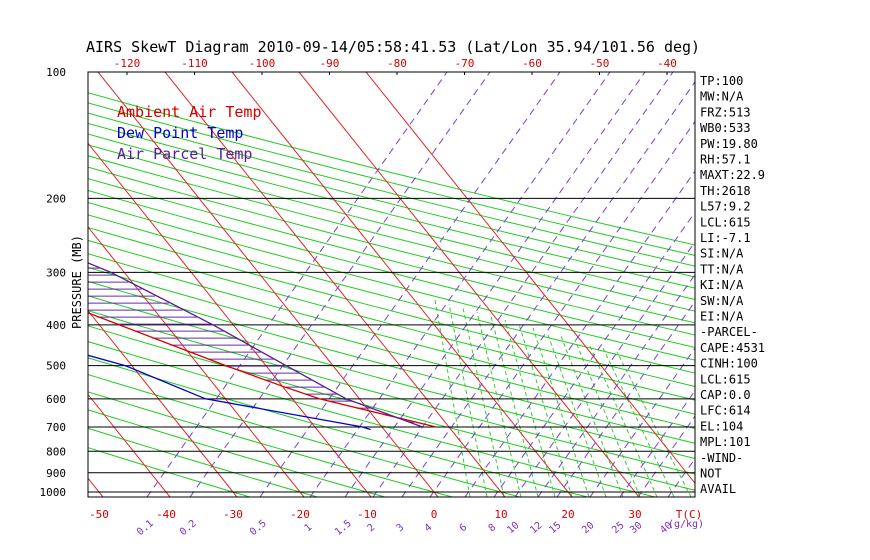 The width and height of the screenshot is (870, 560). I want to click on top-temp-tick-label: -80, so click(397, 63).